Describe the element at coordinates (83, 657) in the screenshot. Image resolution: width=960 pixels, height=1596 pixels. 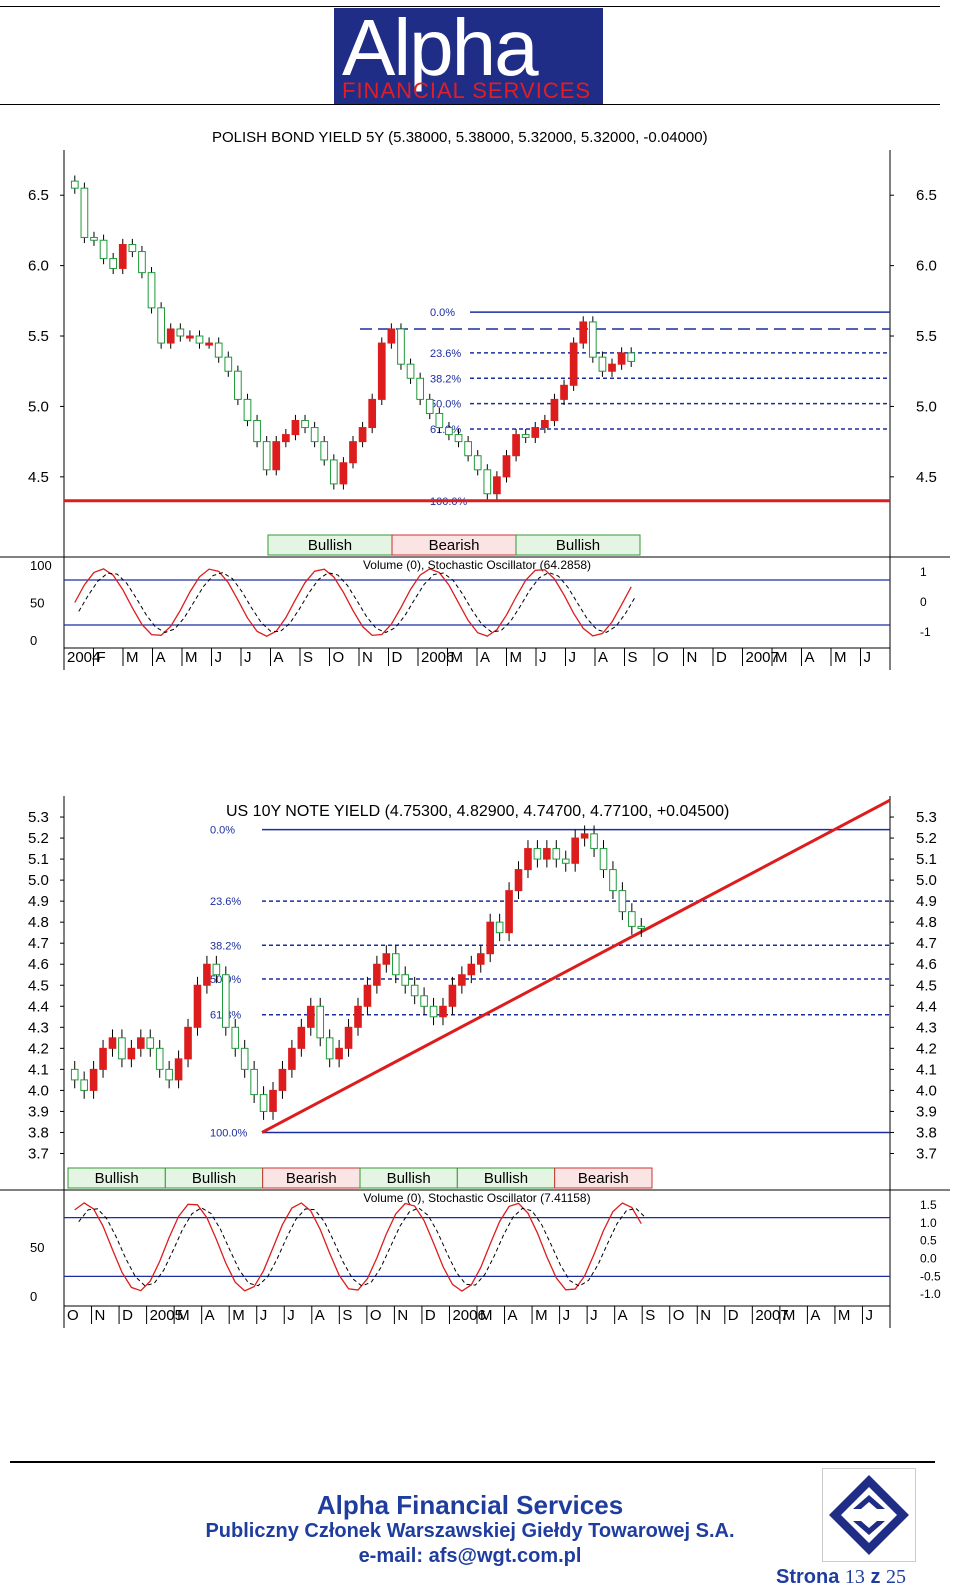
I see `x-tick-label: 2004` at that location.